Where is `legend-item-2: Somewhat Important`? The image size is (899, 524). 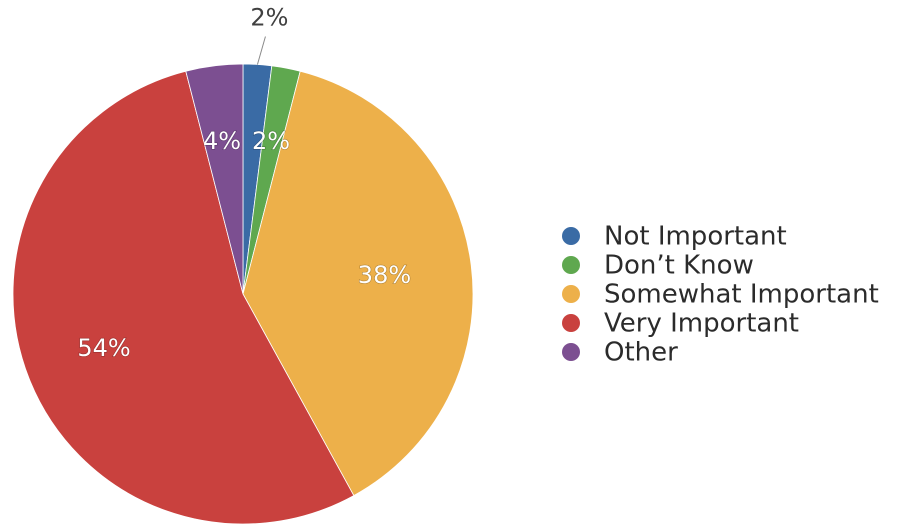
legend-item-2: Somewhat Important is located at coordinates (720, 295).